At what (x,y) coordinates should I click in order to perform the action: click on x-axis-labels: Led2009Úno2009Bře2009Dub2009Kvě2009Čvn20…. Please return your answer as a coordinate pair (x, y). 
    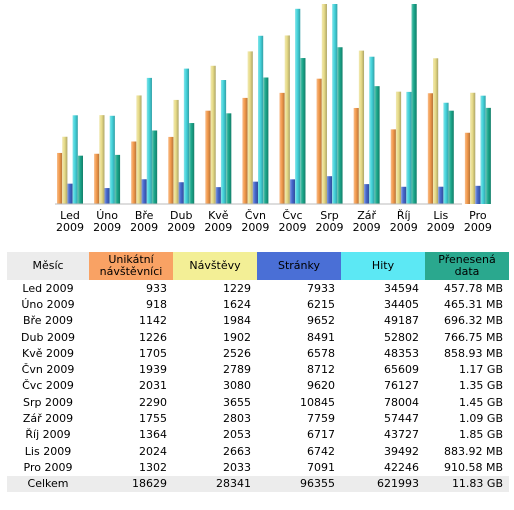
    Looking at the image, I should click on (274, 221).